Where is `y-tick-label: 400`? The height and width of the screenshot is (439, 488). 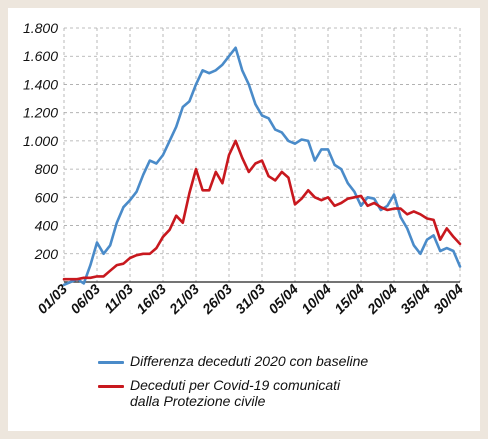
y-tick-label: 400 is located at coordinates (47, 226).